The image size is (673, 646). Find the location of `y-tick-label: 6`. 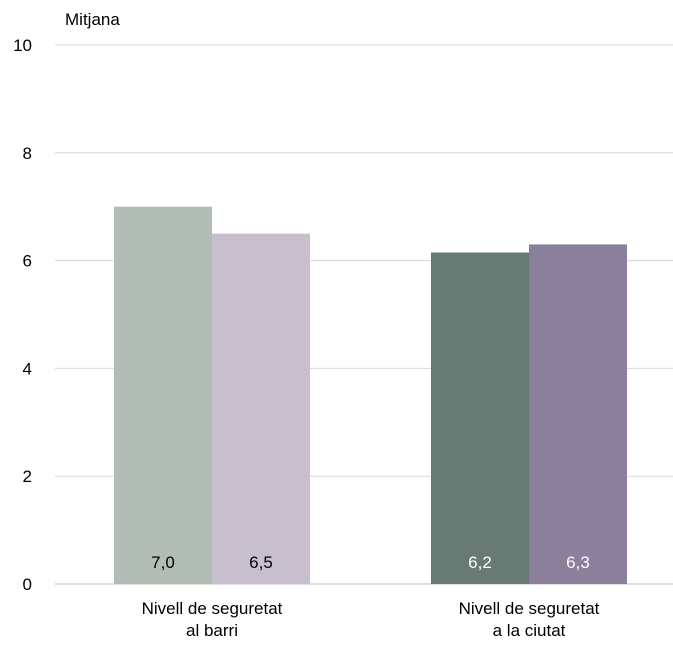

y-tick-label: 6 is located at coordinates (27, 261).